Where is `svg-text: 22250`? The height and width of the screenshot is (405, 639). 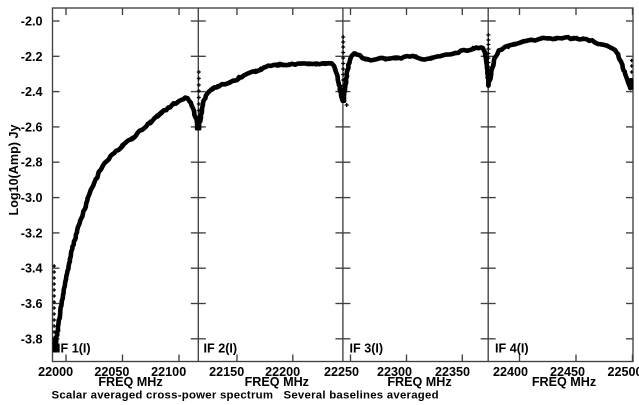
svg-text: 22250 is located at coordinates (341, 372).